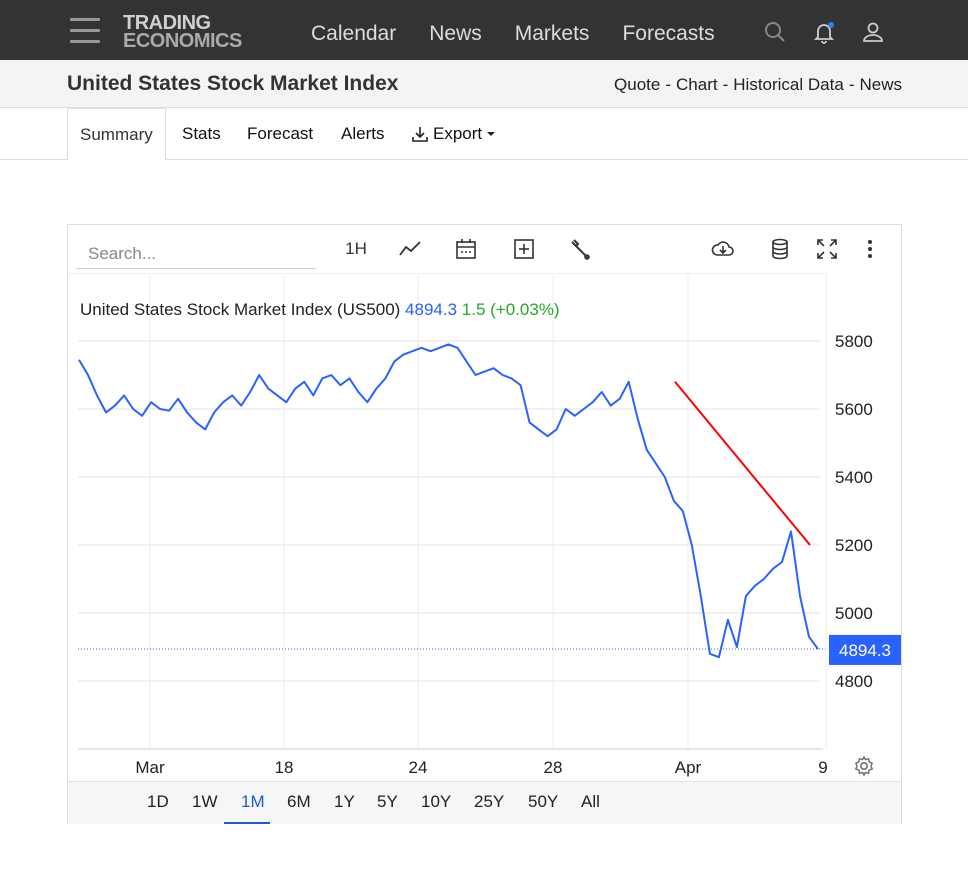  Describe the element at coordinates (458, 133) in the screenshot. I see `tab-export-label: Export` at that location.